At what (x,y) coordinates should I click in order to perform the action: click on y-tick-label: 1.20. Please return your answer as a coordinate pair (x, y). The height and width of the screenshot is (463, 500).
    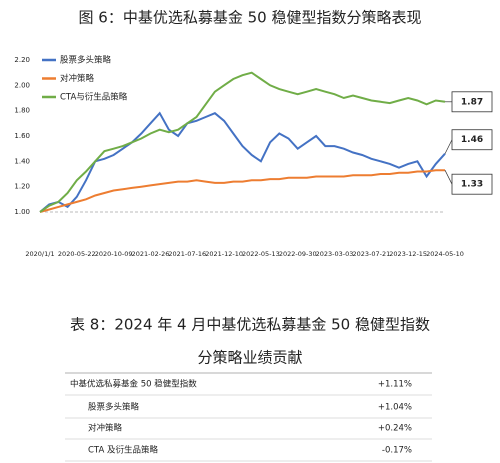
    Looking at the image, I should click on (22, 187).